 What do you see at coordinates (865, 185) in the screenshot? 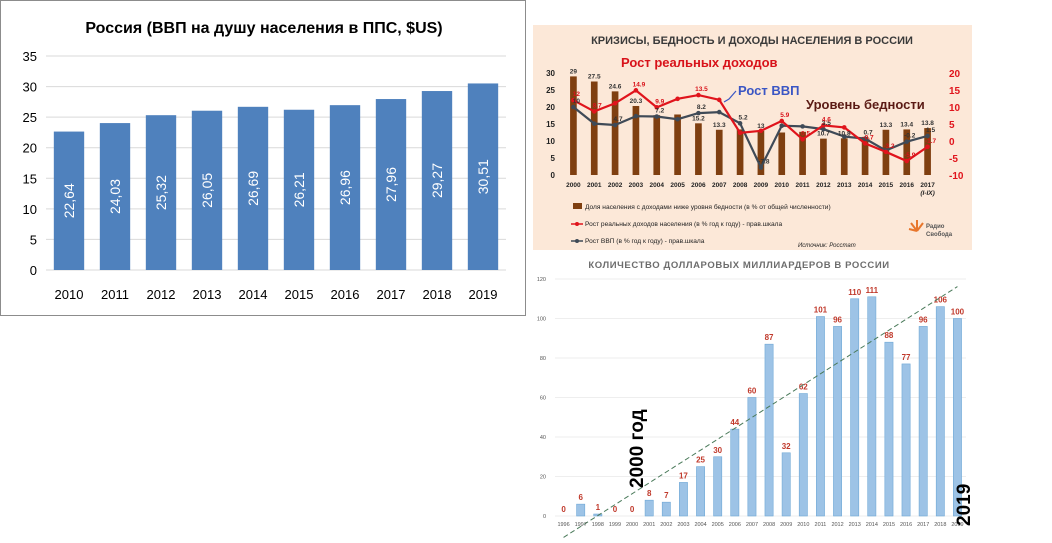
I see `x-tick-label: 2014` at bounding box center [865, 185].